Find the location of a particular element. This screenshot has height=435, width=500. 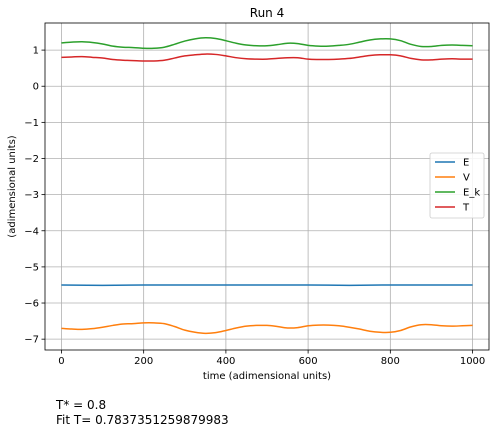

y-tick-label: −4 is located at coordinates (31, 231).